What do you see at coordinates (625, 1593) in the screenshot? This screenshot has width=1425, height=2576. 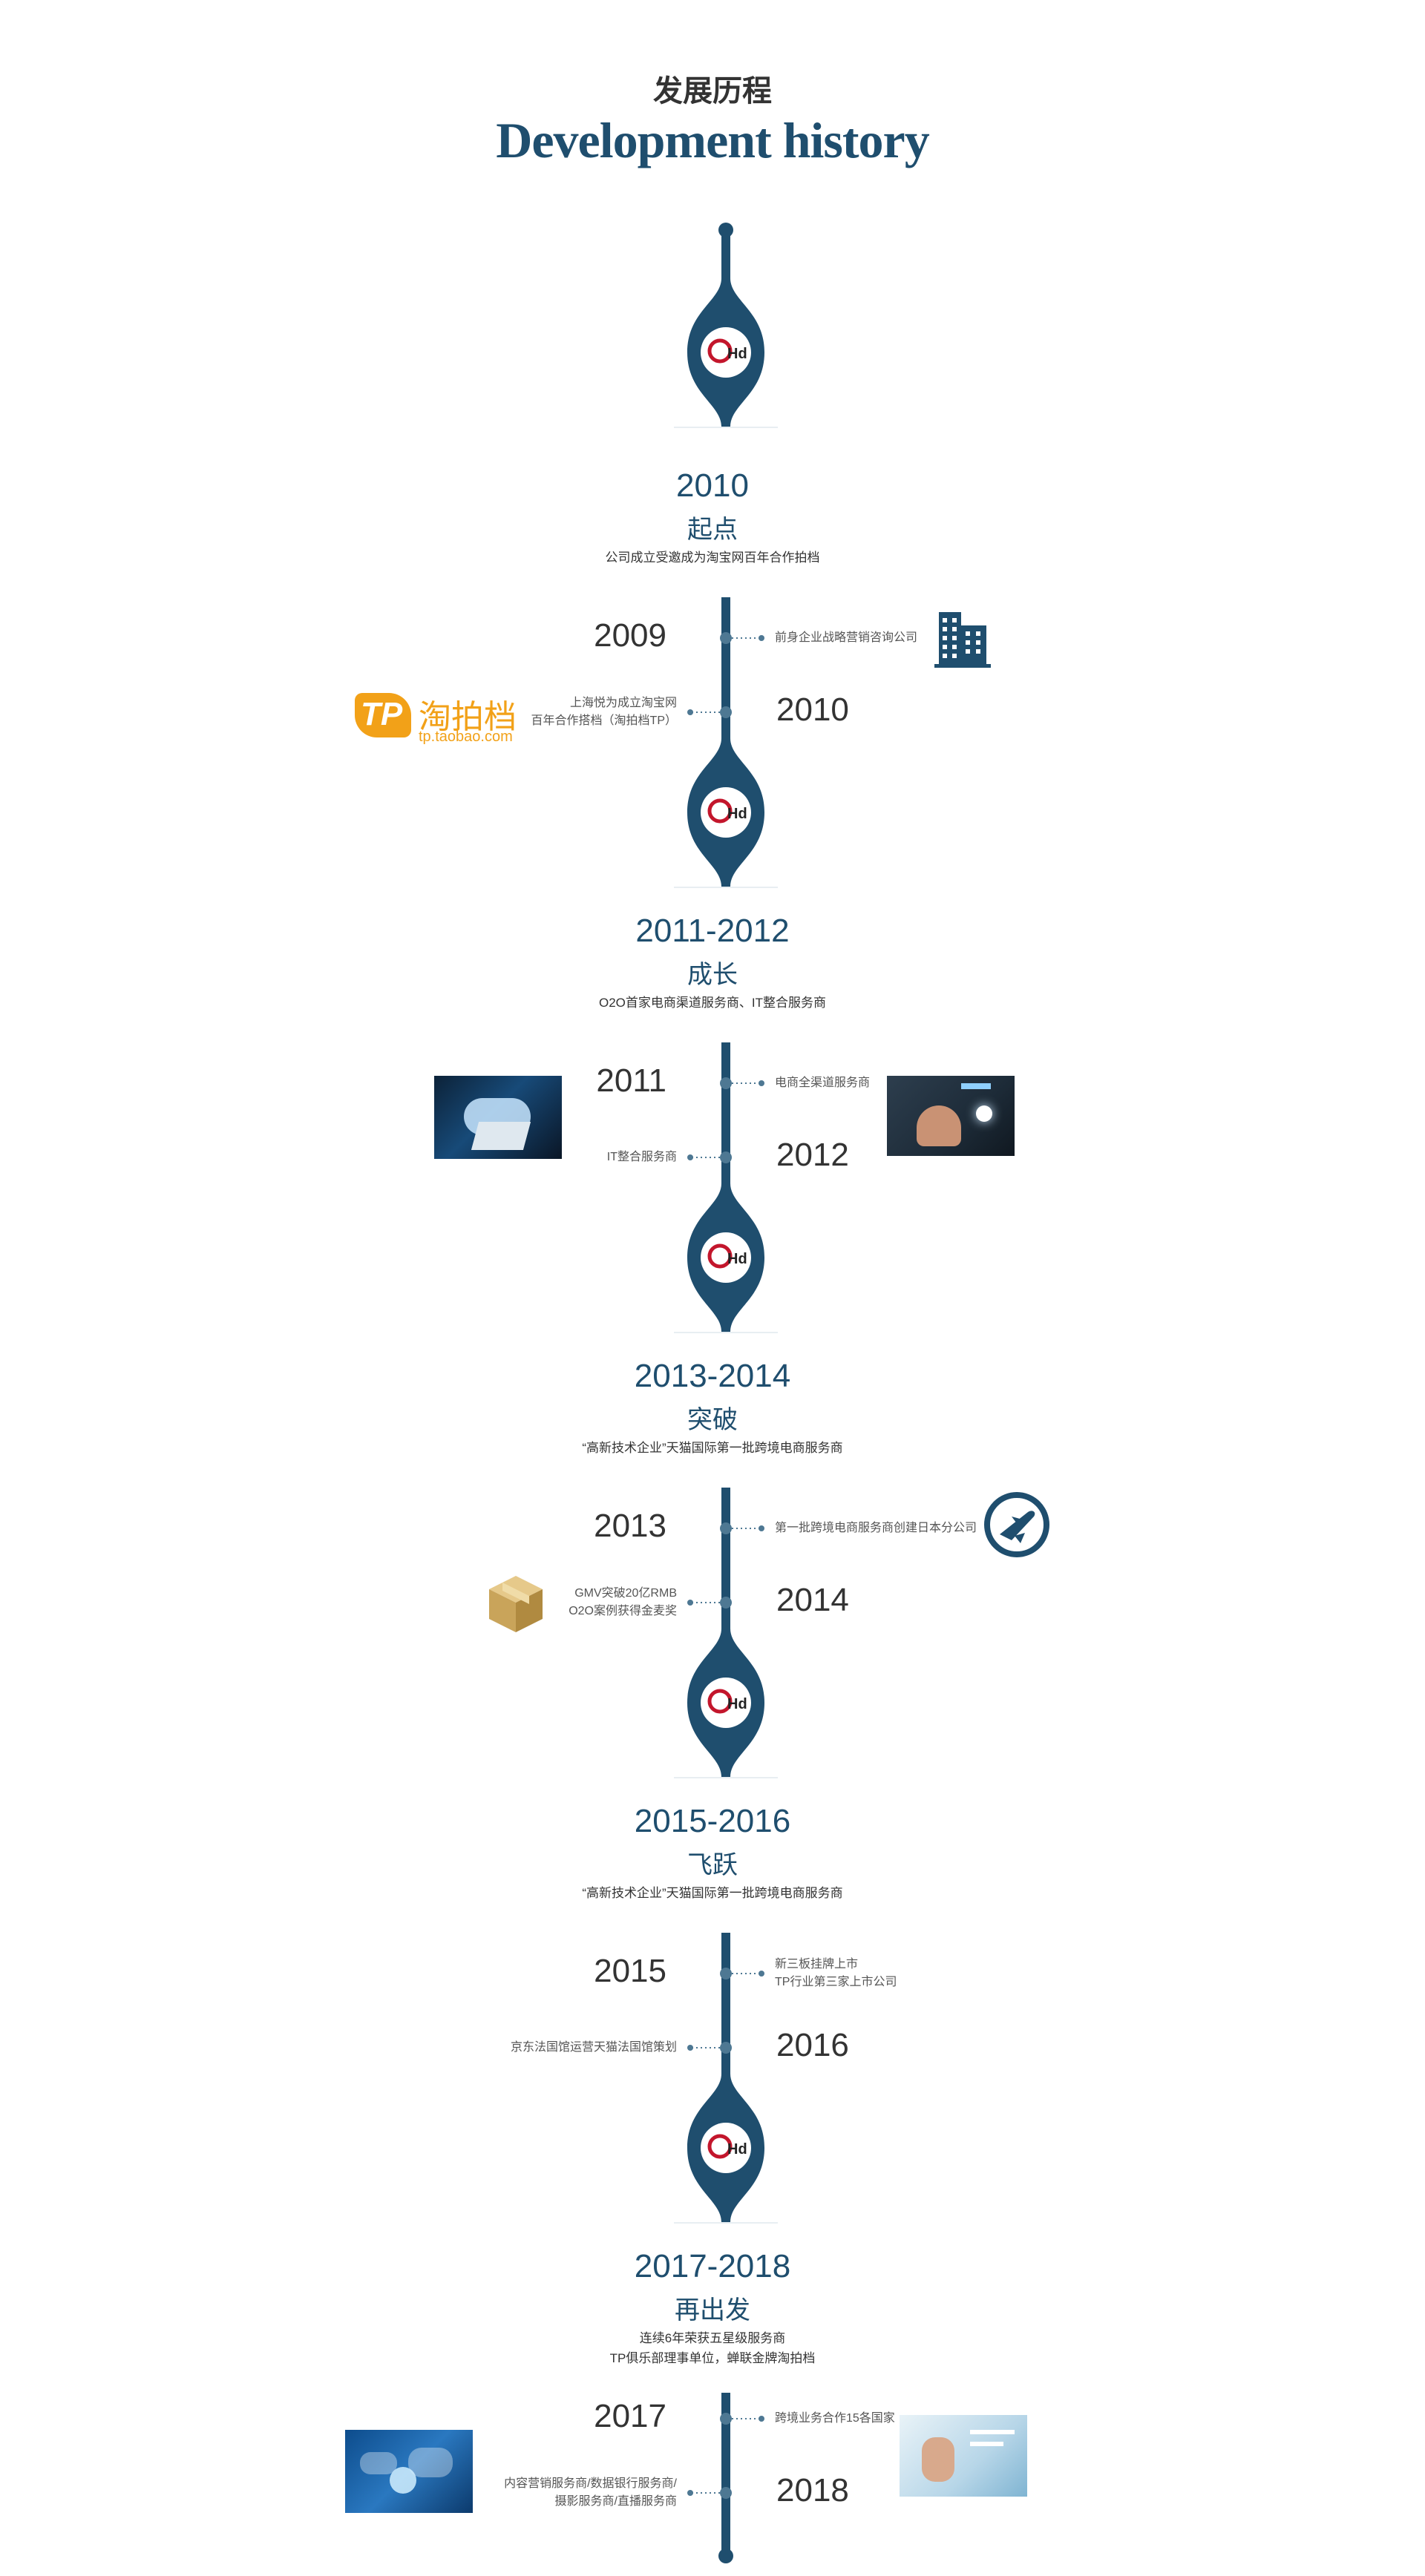 I see `milestone-note: GMV突破20亿RMB` at bounding box center [625, 1593].